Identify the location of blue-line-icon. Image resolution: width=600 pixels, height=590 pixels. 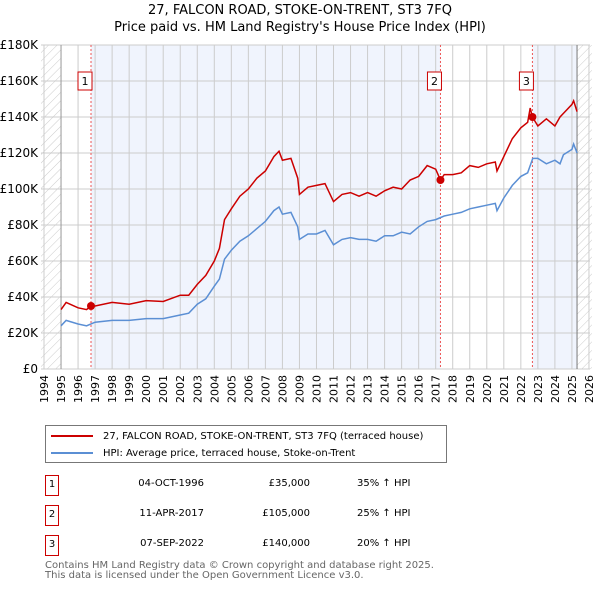
(72, 453).